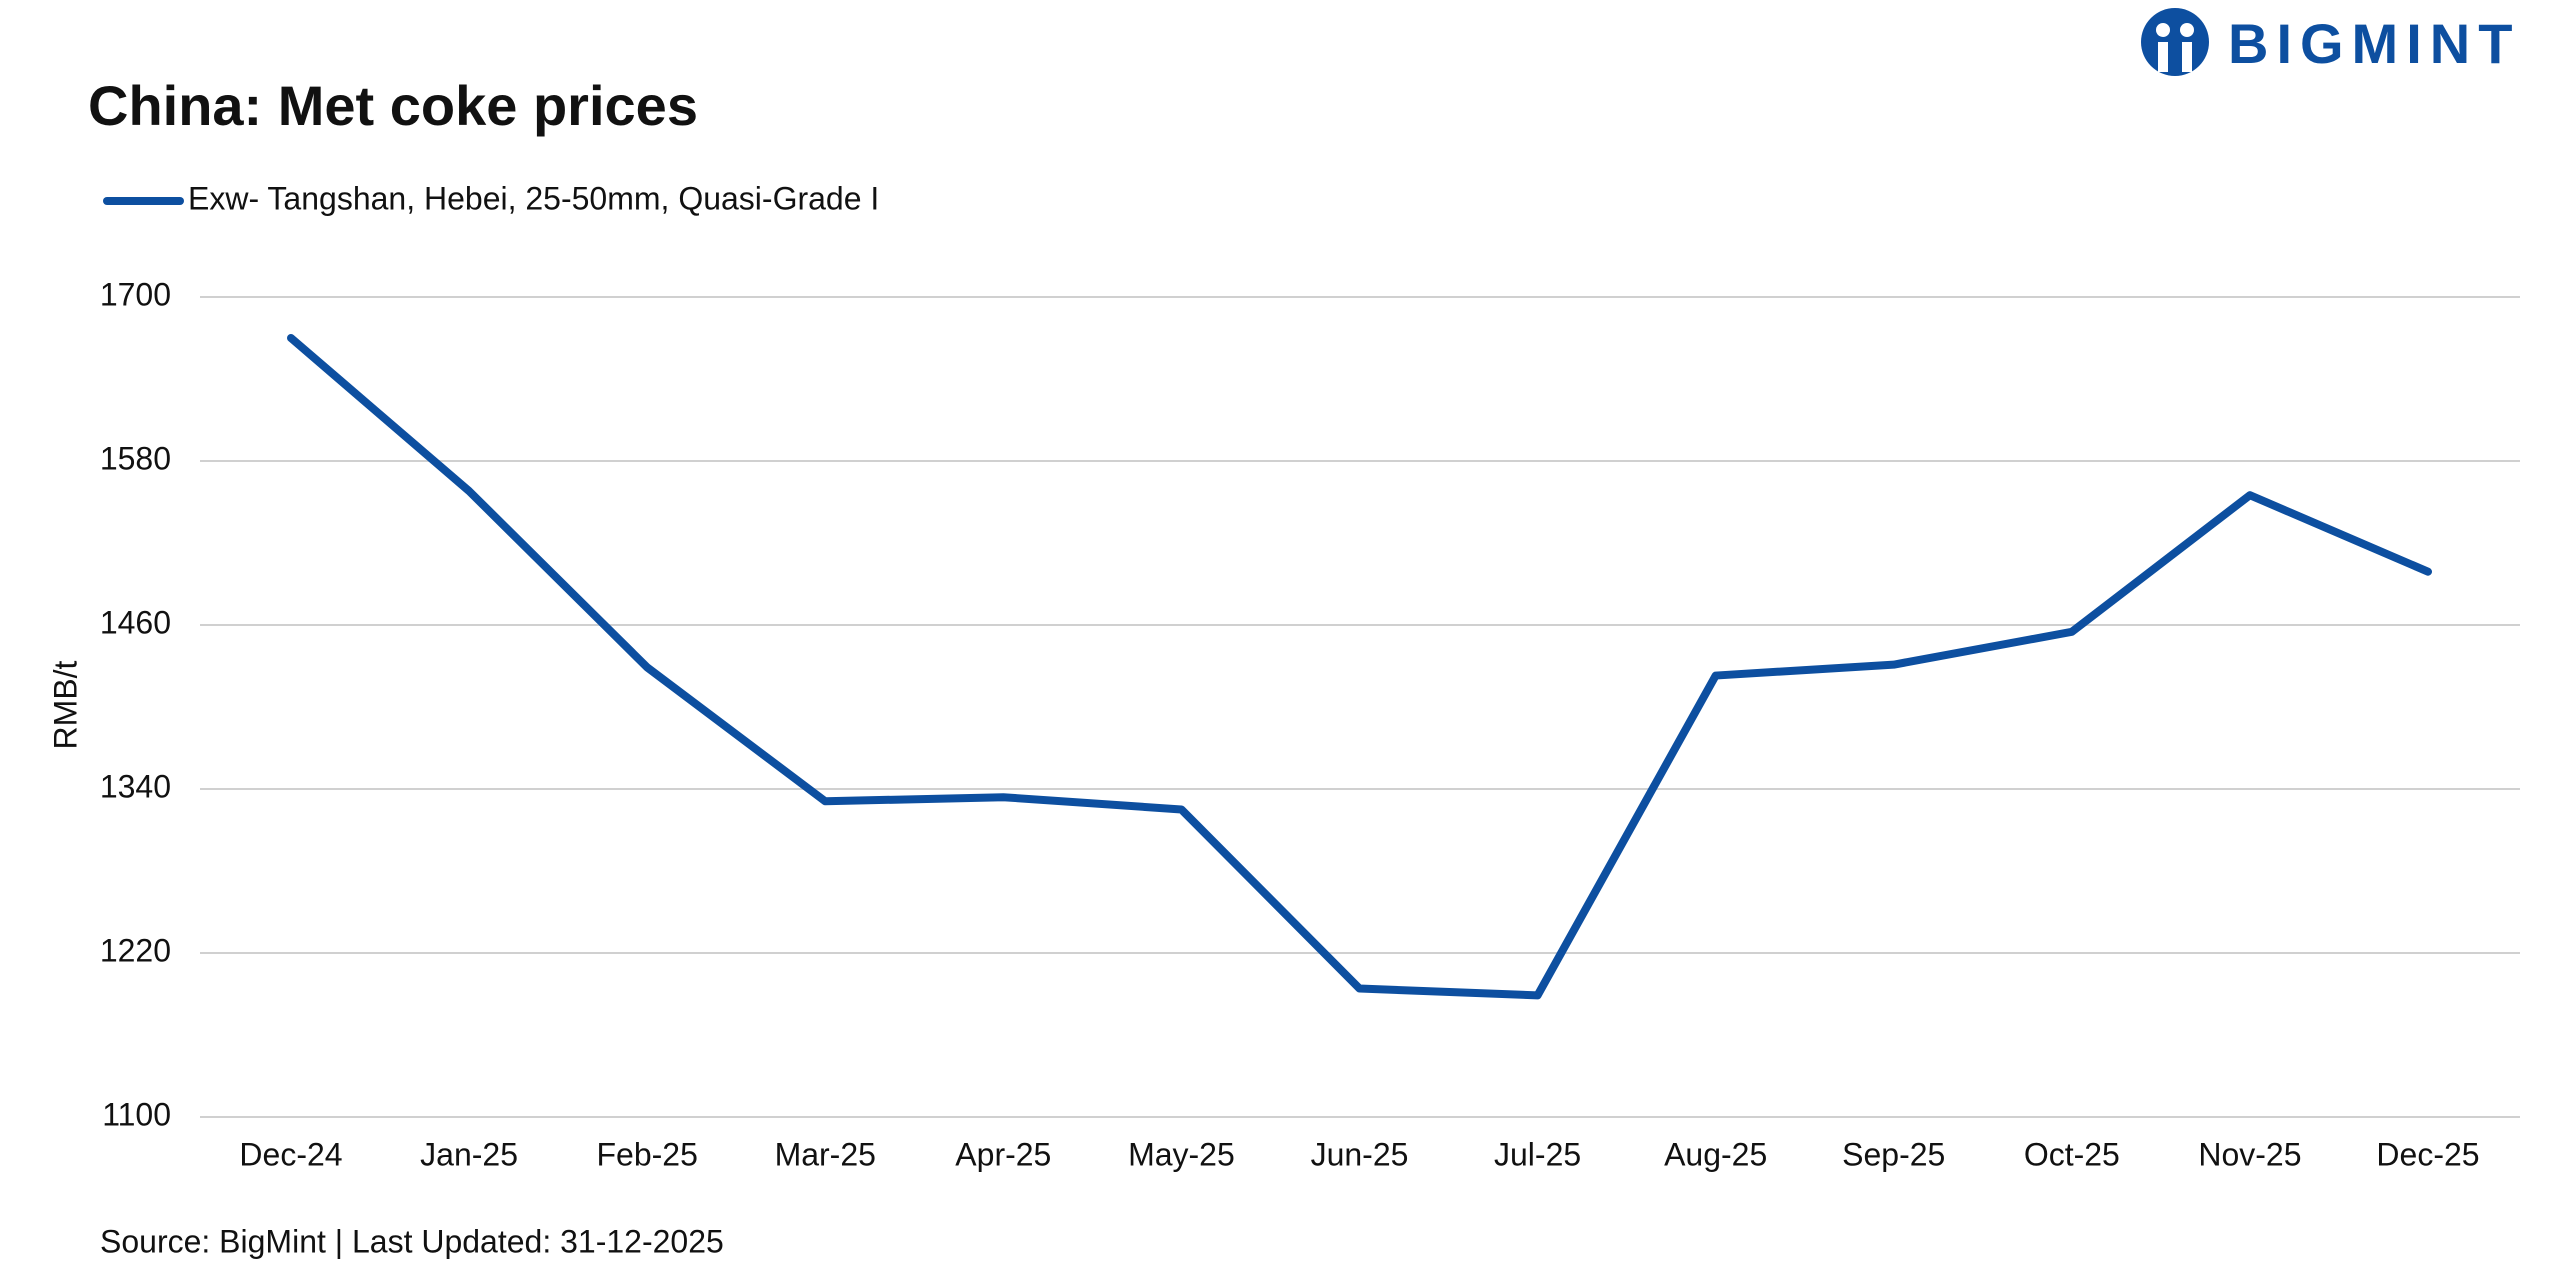 Image resolution: width=2560 pixels, height=1280 pixels. I want to click on chart-title: China: Met coke prices, so click(393, 105).